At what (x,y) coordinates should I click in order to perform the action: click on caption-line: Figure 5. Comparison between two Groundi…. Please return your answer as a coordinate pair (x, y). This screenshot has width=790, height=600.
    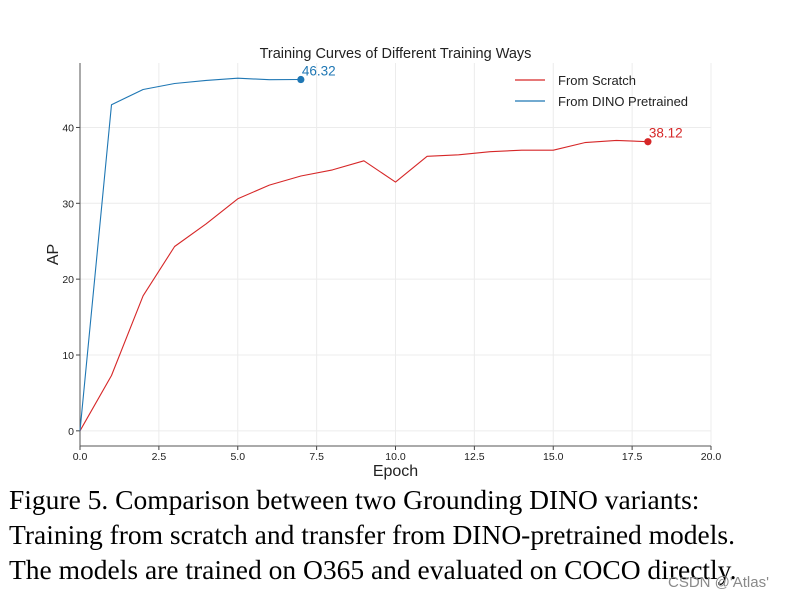
    Looking at the image, I should click on (354, 499).